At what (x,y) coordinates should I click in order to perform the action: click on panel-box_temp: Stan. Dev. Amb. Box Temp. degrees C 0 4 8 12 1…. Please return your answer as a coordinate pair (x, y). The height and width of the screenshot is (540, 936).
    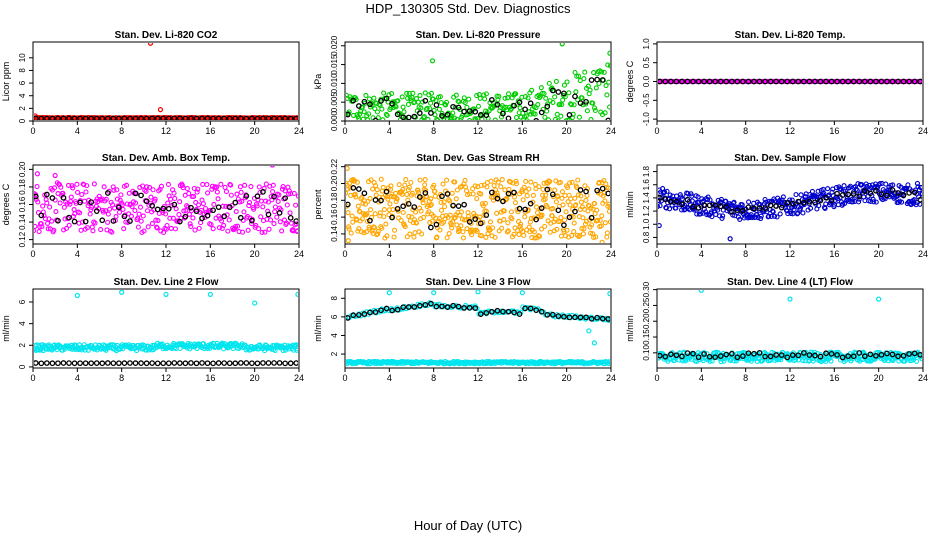
    Looking at the image, I should click on (152, 206).